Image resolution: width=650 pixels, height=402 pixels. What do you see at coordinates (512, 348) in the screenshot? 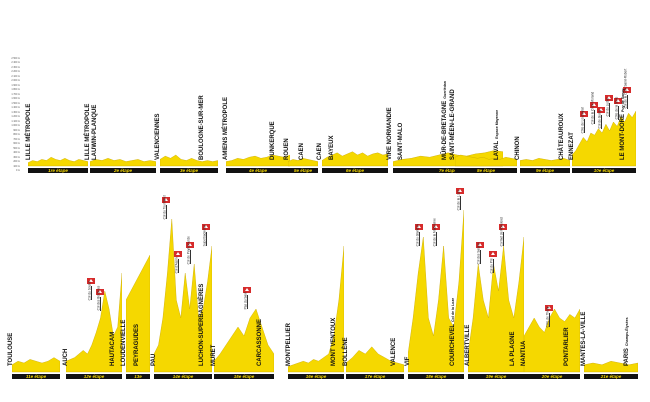
I see `town-name-text: LA PLAGNE` at bounding box center [512, 348].